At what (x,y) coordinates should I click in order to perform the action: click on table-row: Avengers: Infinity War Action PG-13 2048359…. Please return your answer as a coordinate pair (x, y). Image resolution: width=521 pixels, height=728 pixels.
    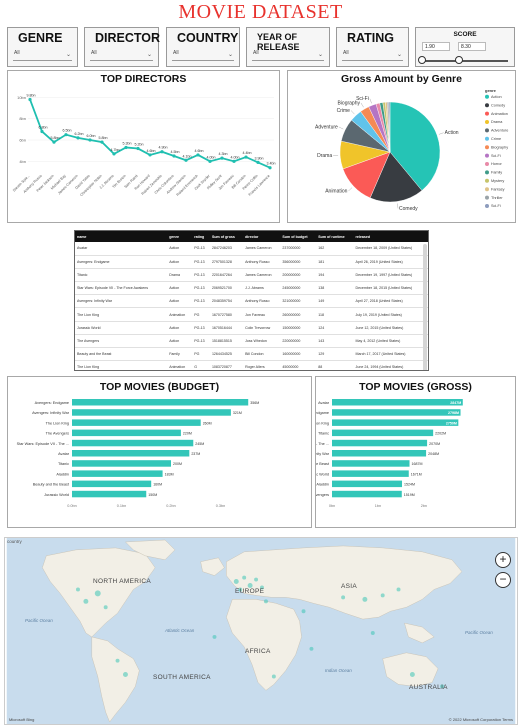
    Looking at the image, I should click on (251, 301).